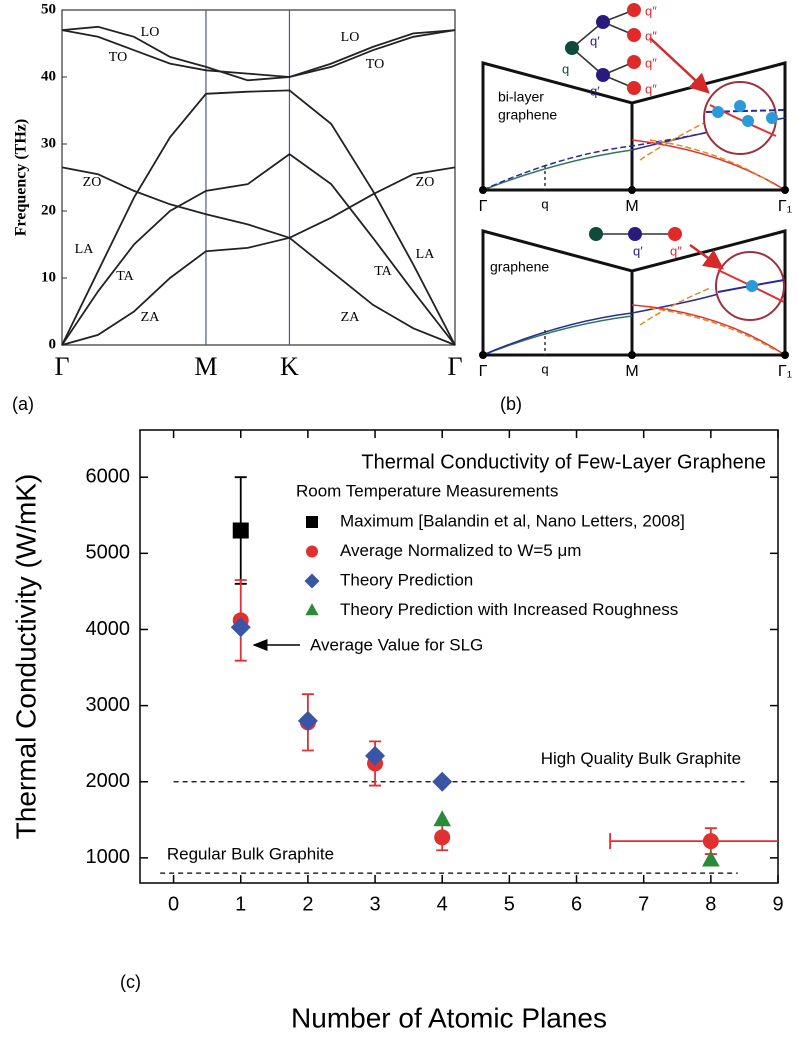  Describe the element at coordinates (634, 321) in the screenshot. I see `graphene-curves` at that location.